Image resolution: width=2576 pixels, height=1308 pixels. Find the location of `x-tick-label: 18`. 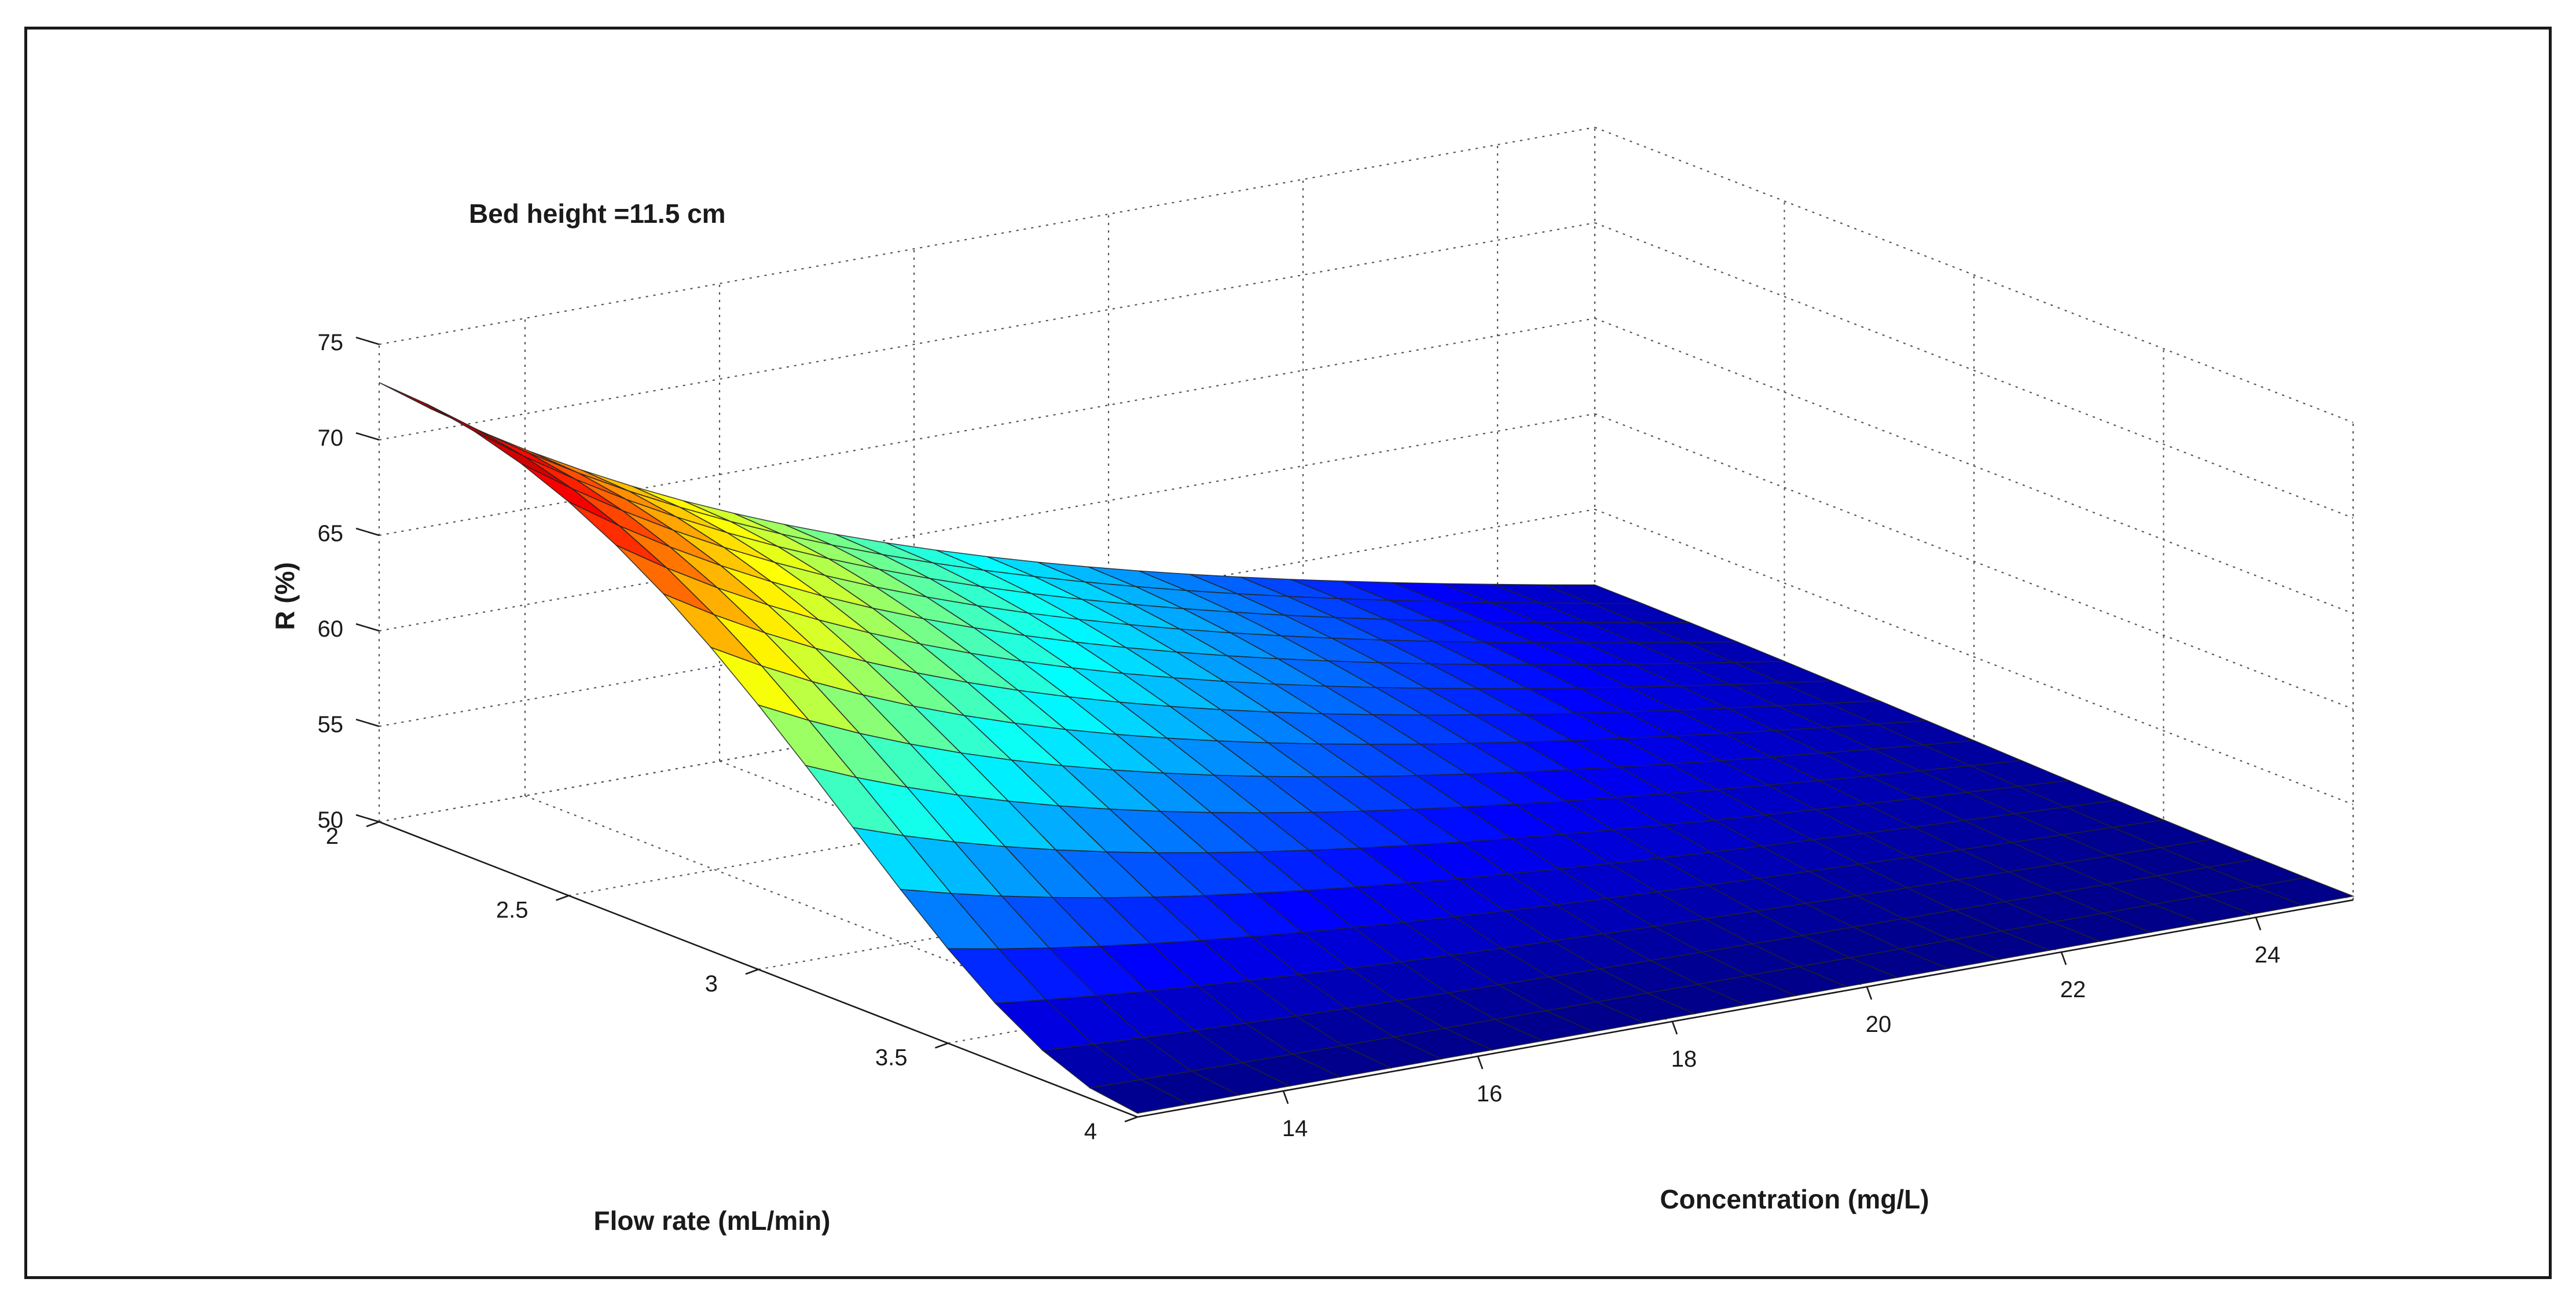

x-tick-label: 18 is located at coordinates (1684, 1059).